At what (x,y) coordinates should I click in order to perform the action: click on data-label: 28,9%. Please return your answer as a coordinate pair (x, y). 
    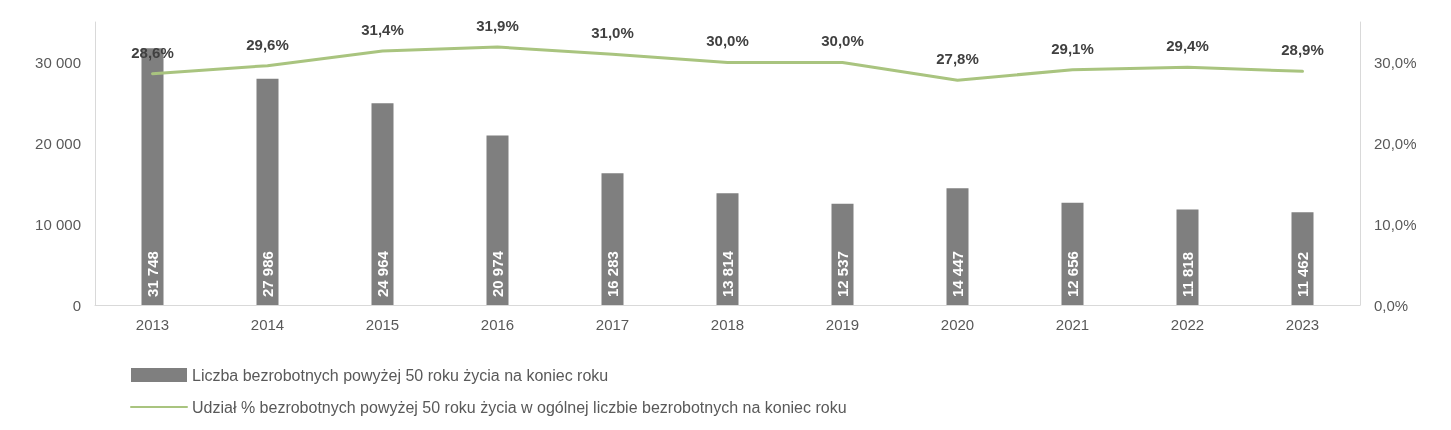
    Looking at the image, I should click on (1302, 50).